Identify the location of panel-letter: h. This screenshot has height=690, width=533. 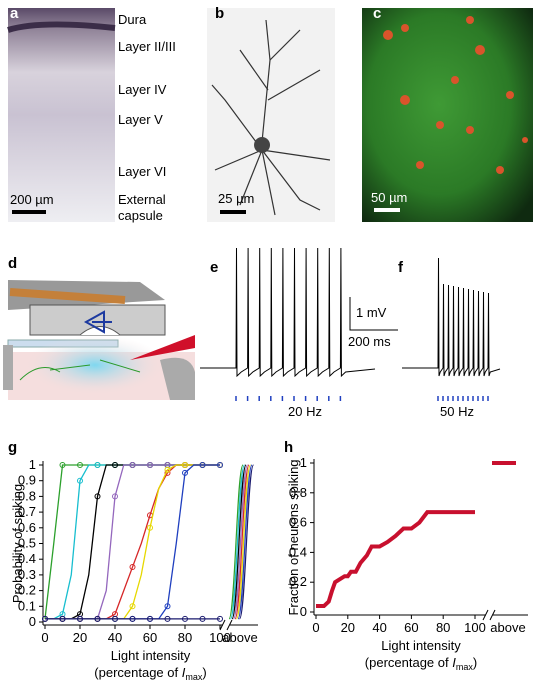
(288, 447).